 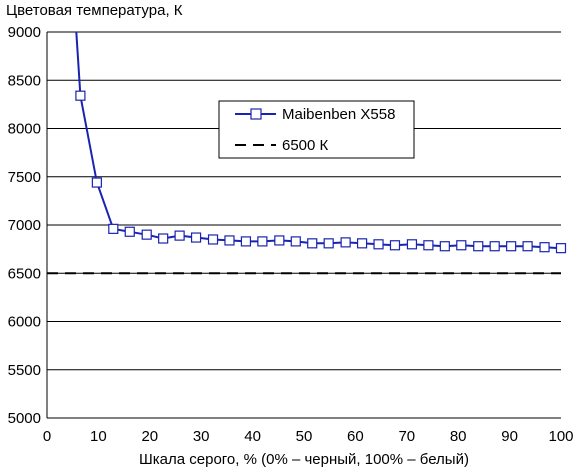 What do you see at coordinates (24, 129) in the screenshot?
I see `y-tick-label: 8000` at bounding box center [24, 129].